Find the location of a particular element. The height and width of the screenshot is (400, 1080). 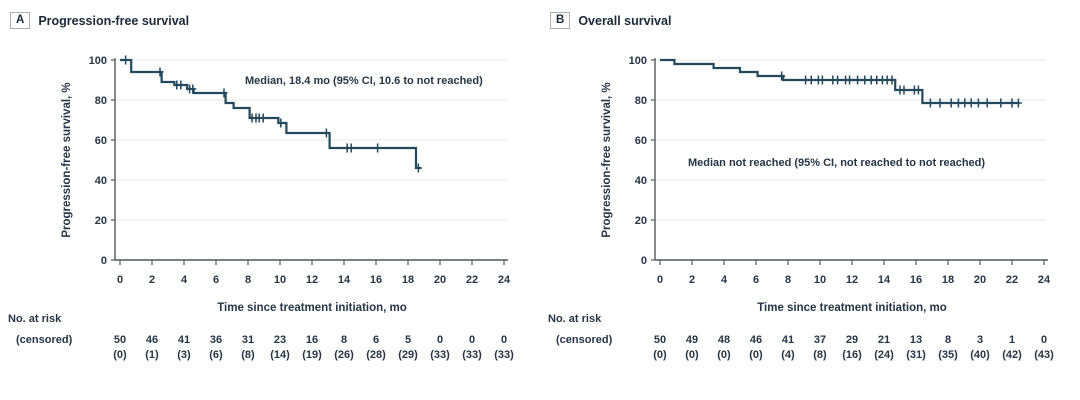

at-risk-value: 6 is located at coordinates (376, 340).